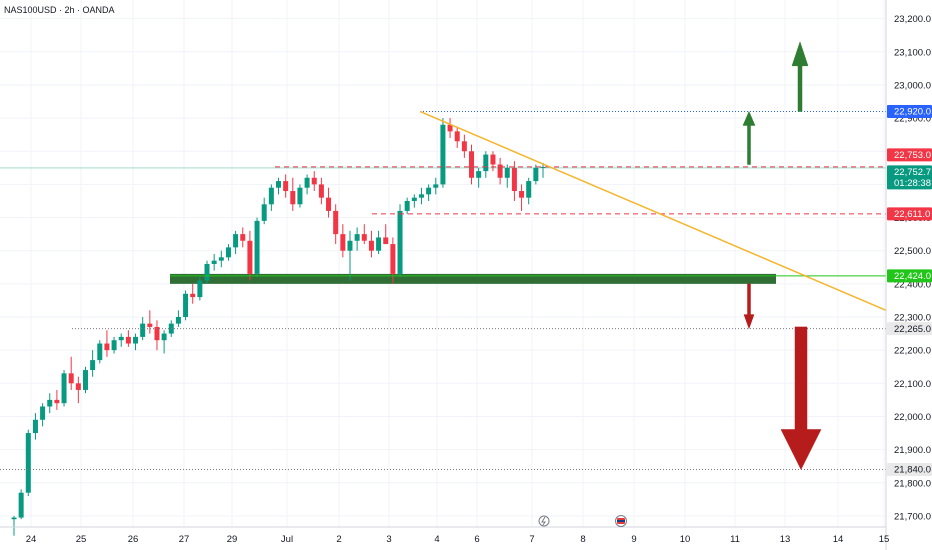  Describe the element at coordinates (338, 539) in the screenshot. I see `x-tick-label: 2` at that location.